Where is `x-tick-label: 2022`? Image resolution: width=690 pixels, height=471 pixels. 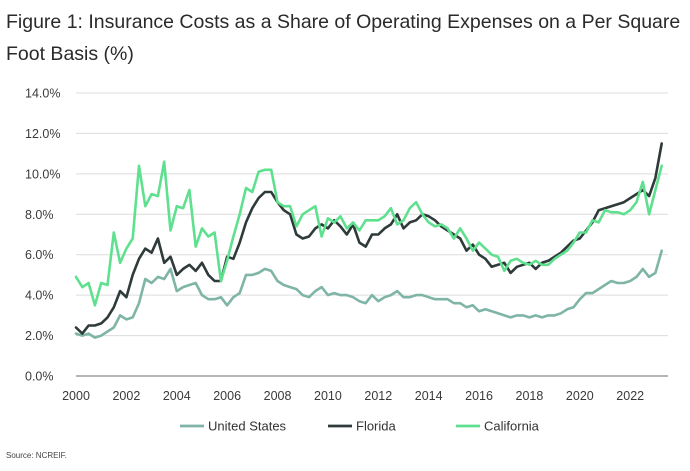 x-tick-label: 2022 is located at coordinates (630, 396).